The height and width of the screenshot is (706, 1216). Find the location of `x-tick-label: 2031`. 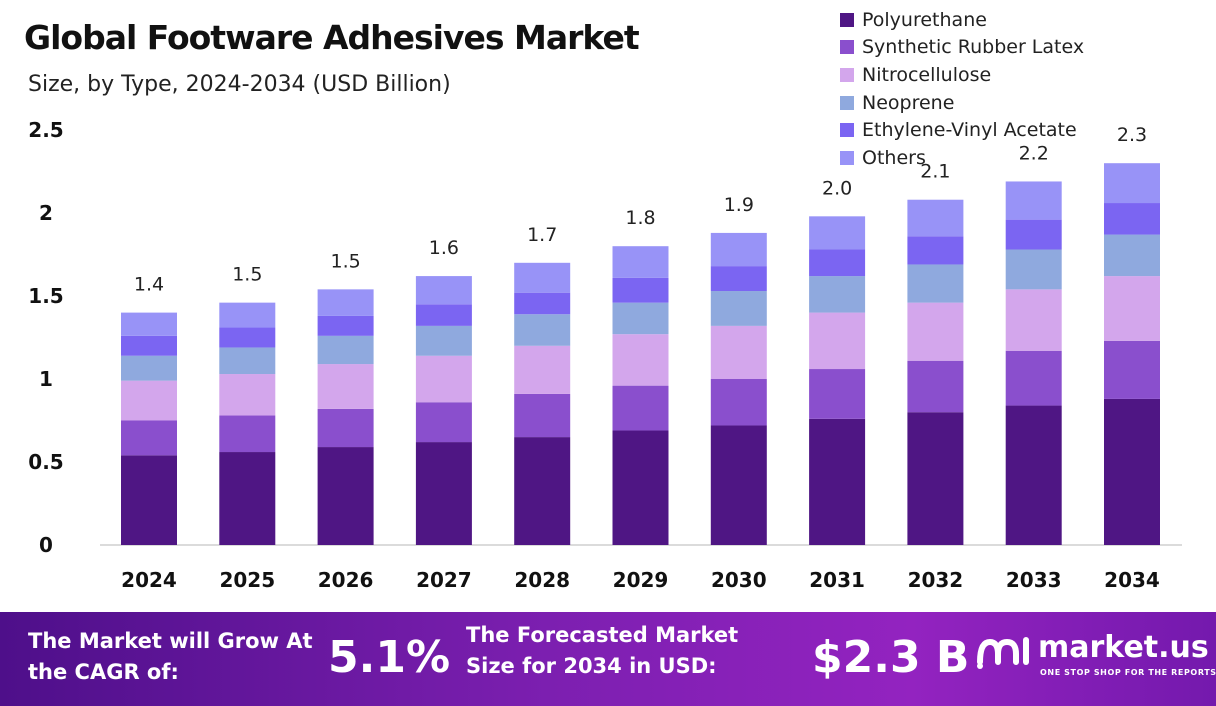

x-tick-label: 2031 is located at coordinates (837, 580).